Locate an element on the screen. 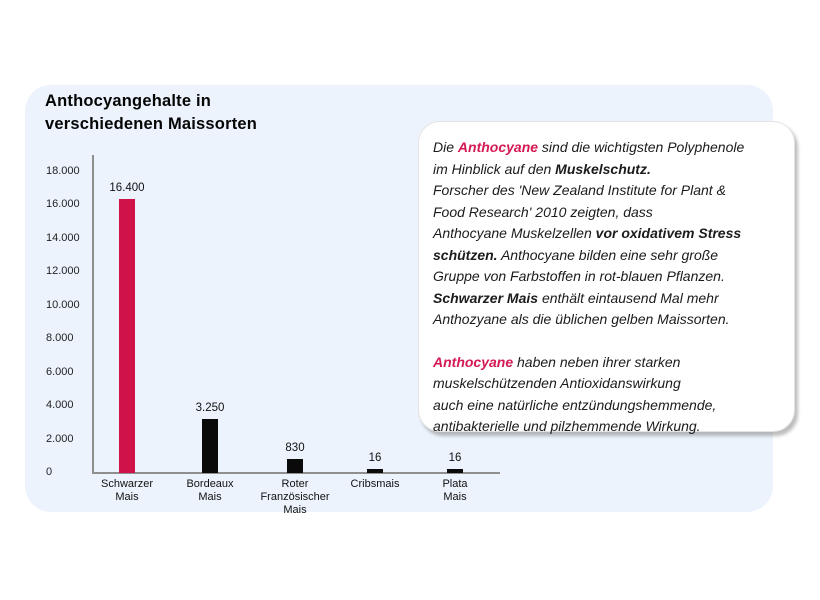  bar-category-label: Schwarzer Mais is located at coordinates (127, 490).